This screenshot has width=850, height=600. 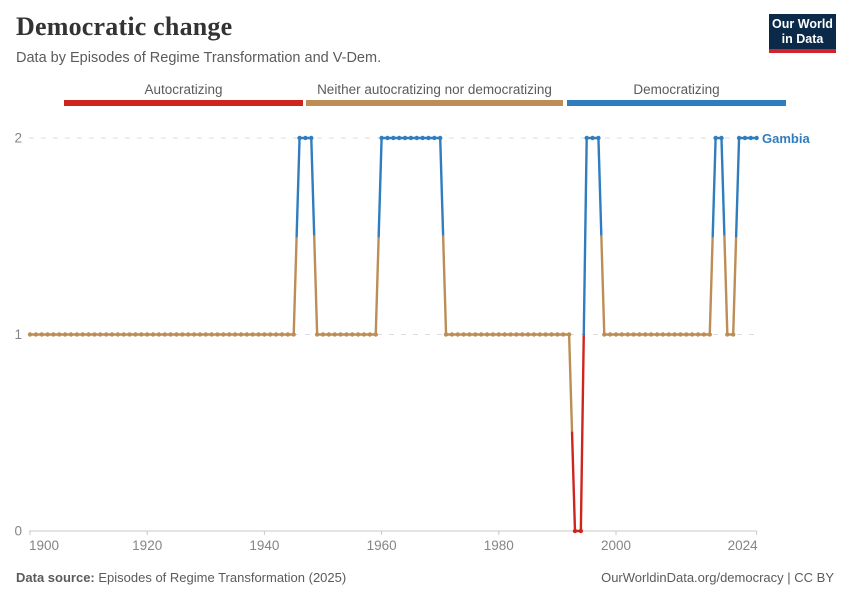 I want to click on x-tick-label: 1960, so click(x=382, y=545).